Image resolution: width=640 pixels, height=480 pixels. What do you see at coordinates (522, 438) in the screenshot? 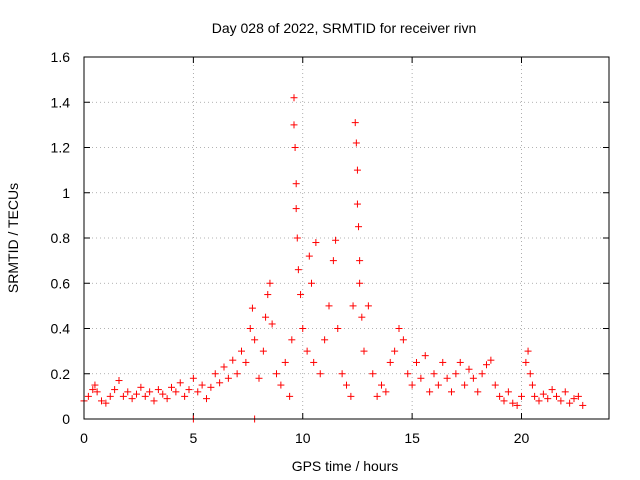
I see `x-tick-label: 20` at bounding box center [522, 438].